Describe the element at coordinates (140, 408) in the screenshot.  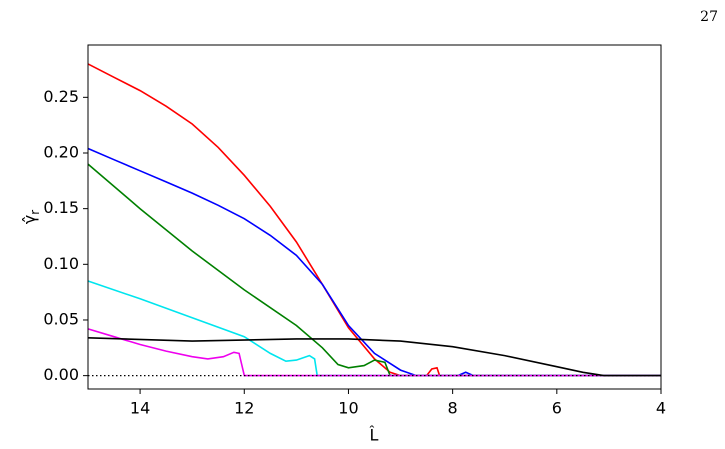
I see `x-tick-label: 14` at that location.